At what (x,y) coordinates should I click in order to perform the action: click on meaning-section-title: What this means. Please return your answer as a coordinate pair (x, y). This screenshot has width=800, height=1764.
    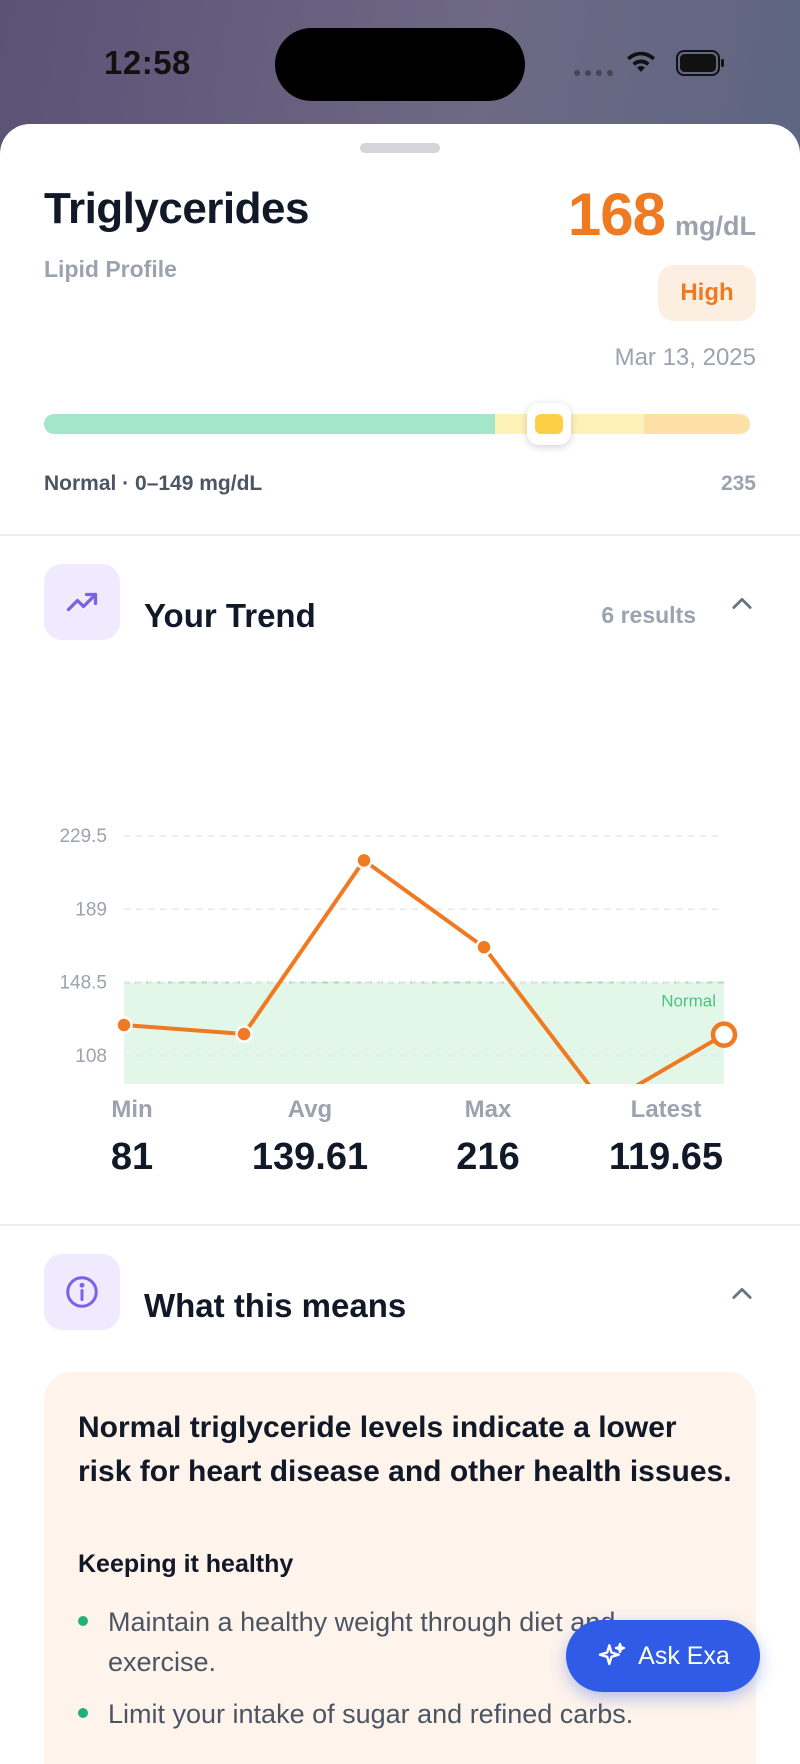
    Looking at the image, I should click on (275, 1305).